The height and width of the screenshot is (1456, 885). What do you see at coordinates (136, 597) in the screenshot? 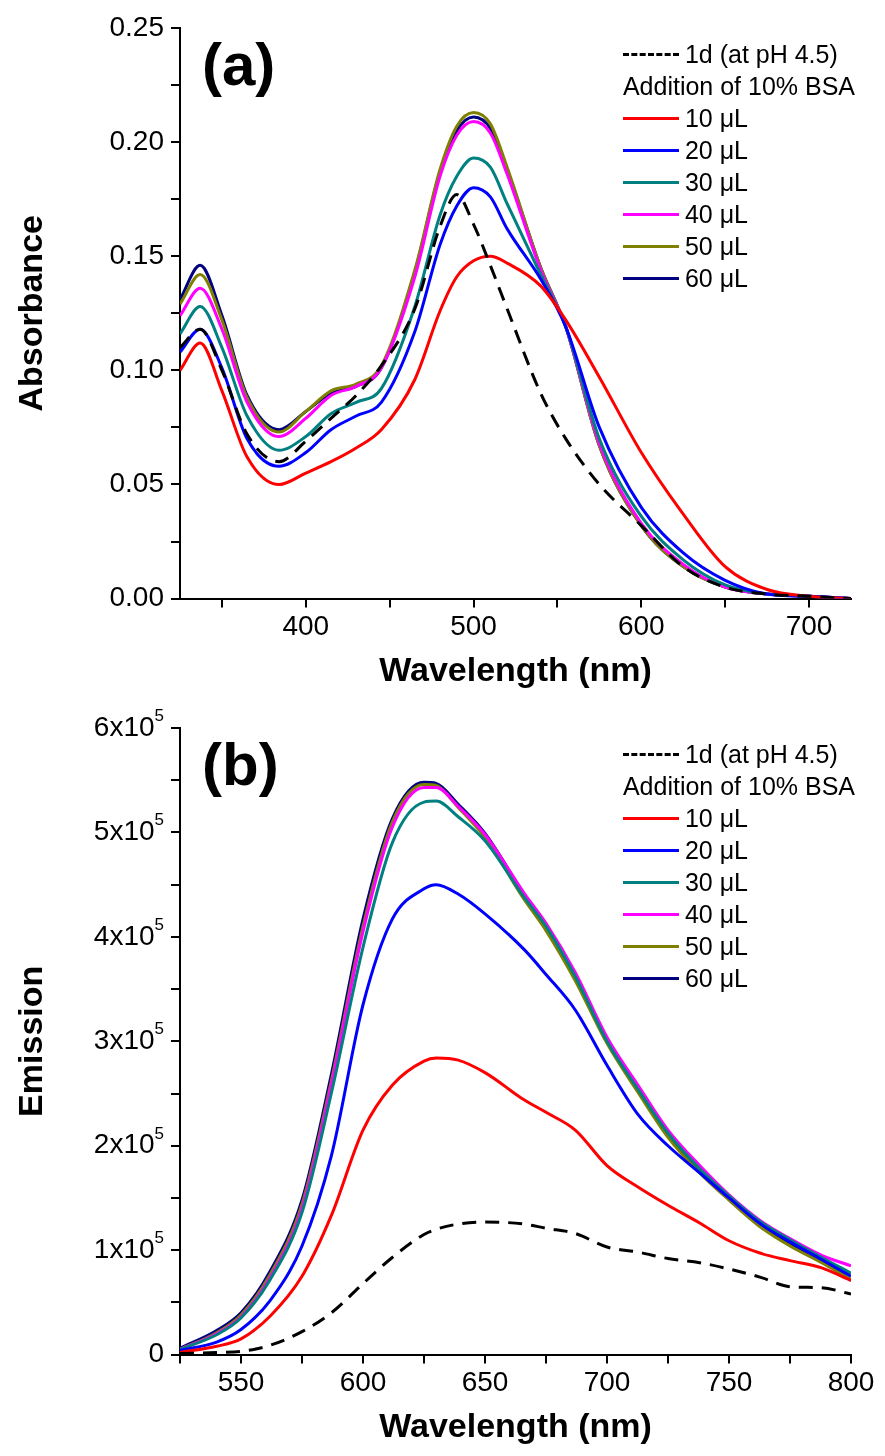
I see `y-tick-label: 0.00` at bounding box center [136, 597].